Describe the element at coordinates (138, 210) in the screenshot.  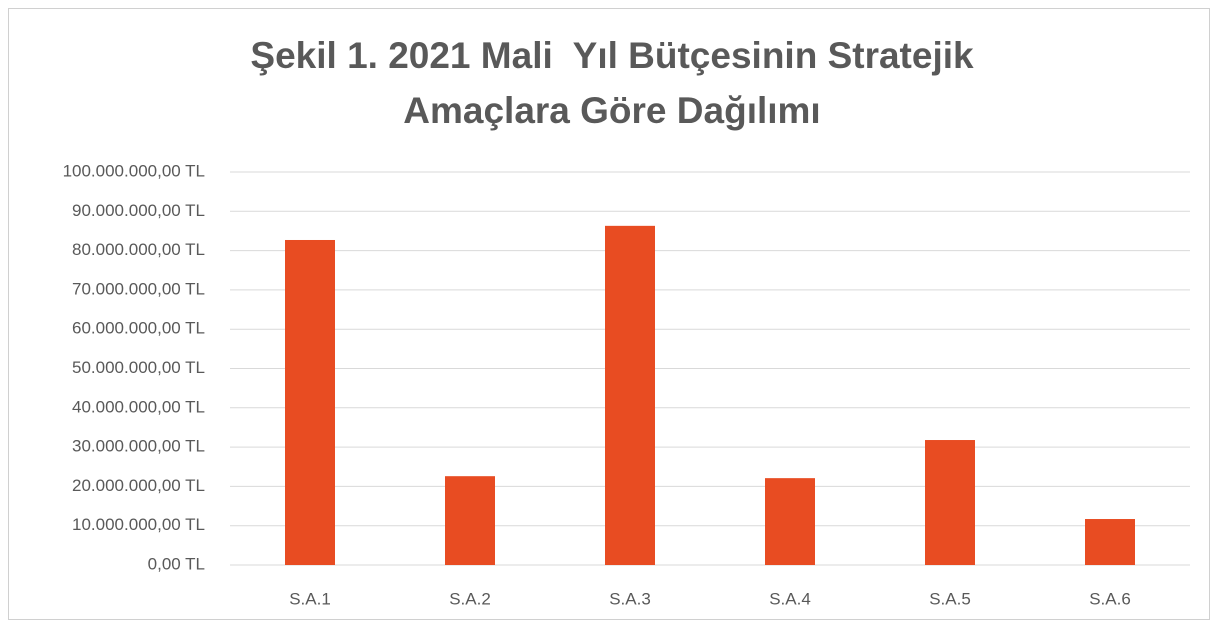
I see `y-tick-label: 90.000.000,00 TL` at that location.